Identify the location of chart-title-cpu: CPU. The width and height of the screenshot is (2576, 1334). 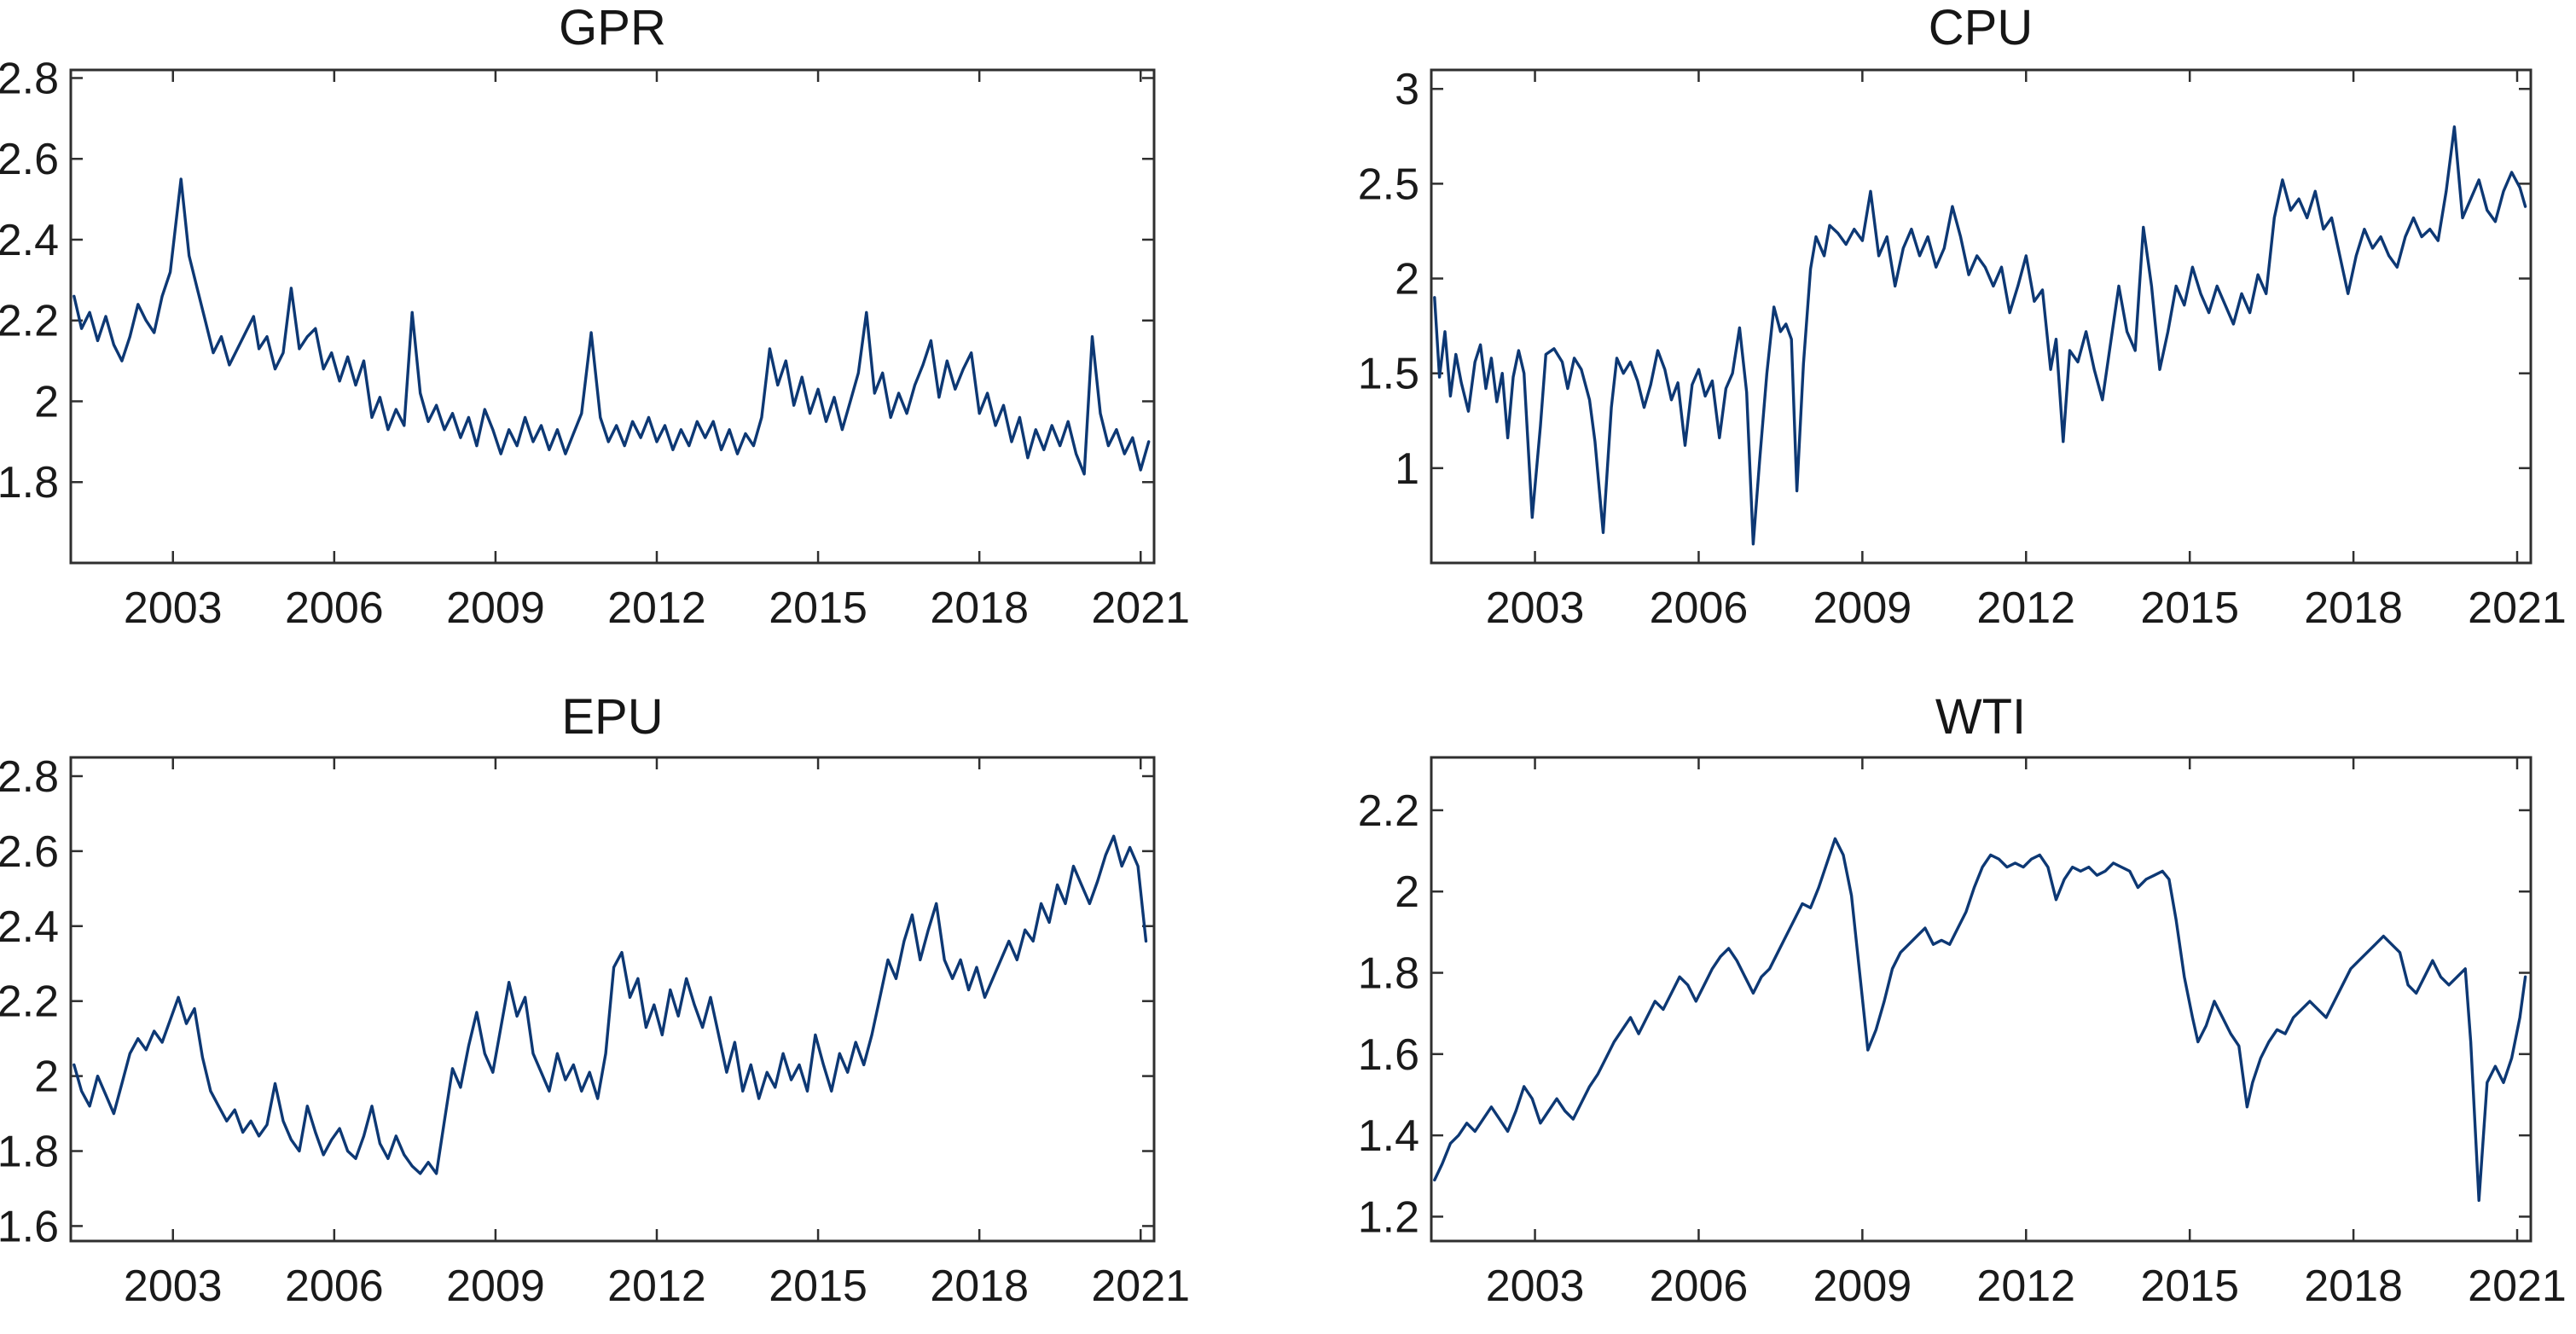
(1981, 27).